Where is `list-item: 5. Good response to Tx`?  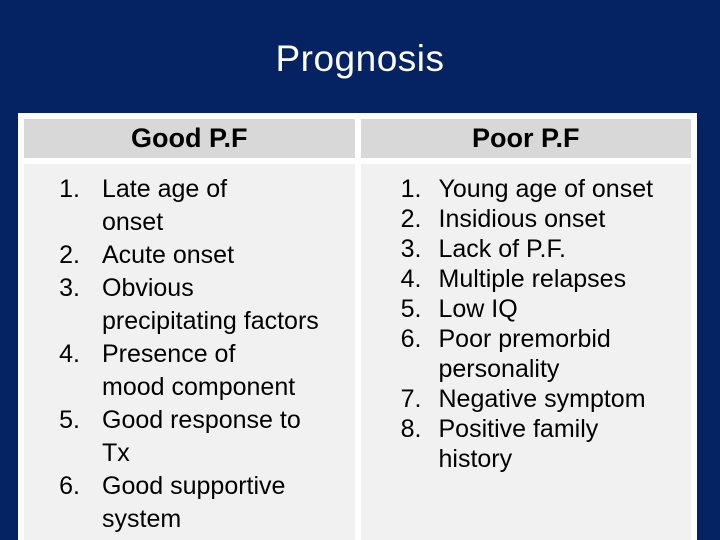
list-item: 5. Good response to Tx is located at coordinates (189, 437).